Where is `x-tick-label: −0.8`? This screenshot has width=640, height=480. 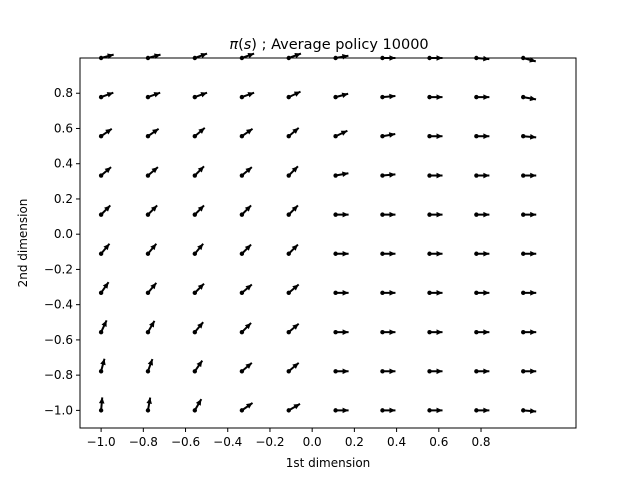 x-tick-label: −0.8 is located at coordinates (143, 442).